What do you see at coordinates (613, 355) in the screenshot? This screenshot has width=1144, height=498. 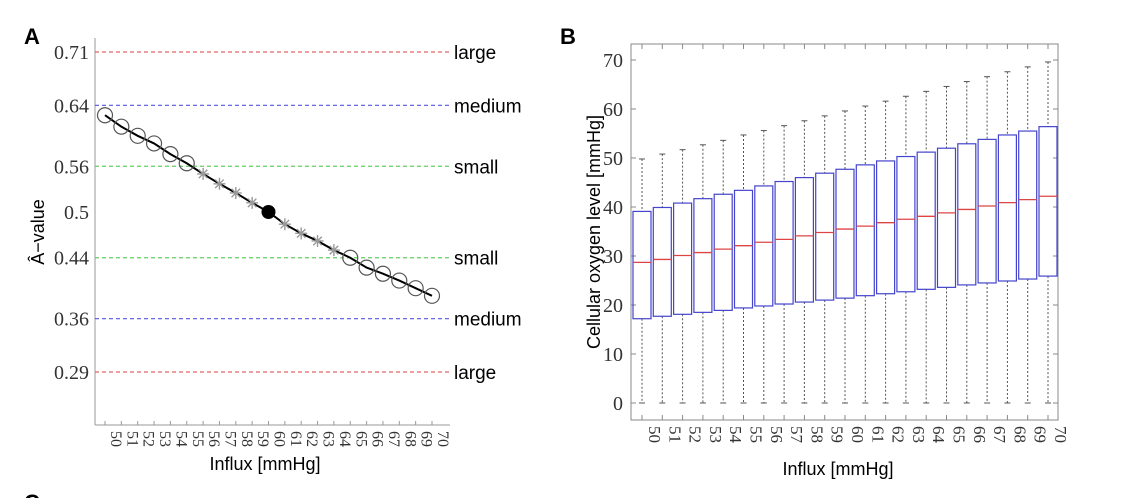 I see `y-tick-label: 10` at bounding box center [613, 355].